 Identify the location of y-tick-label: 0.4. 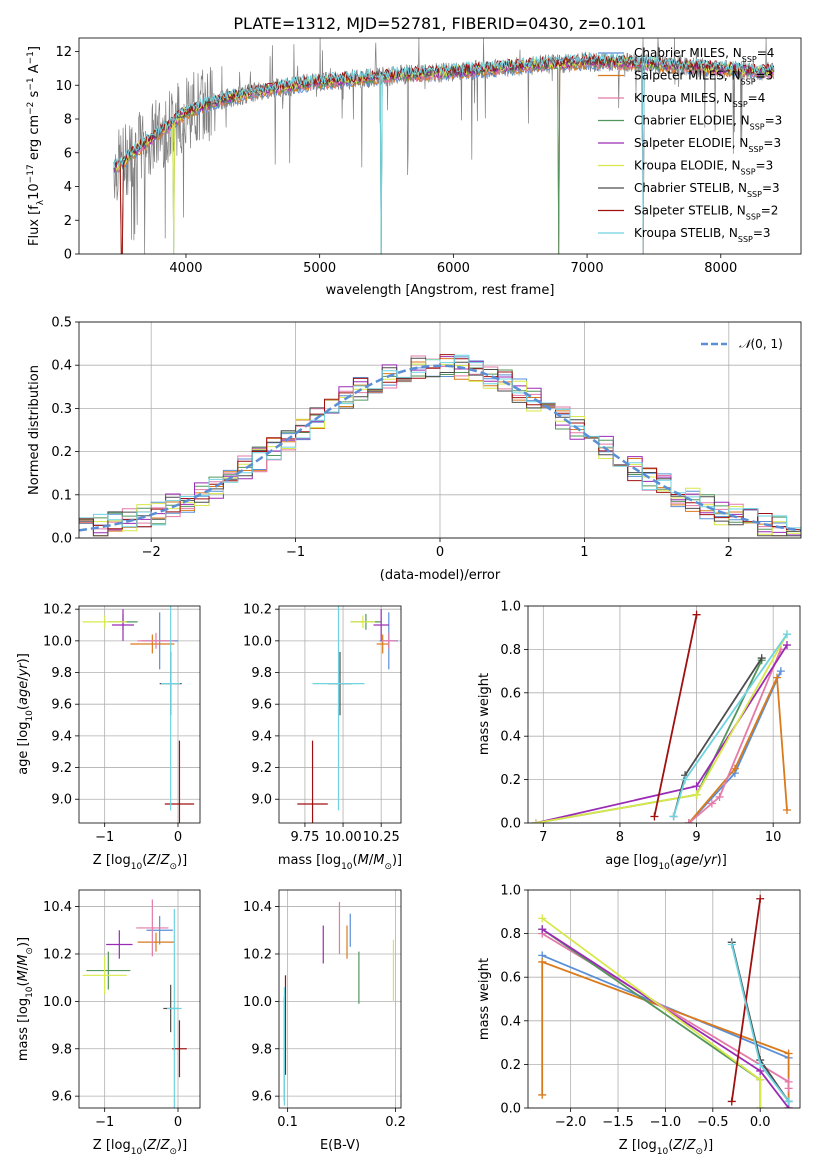
(510, 1021).